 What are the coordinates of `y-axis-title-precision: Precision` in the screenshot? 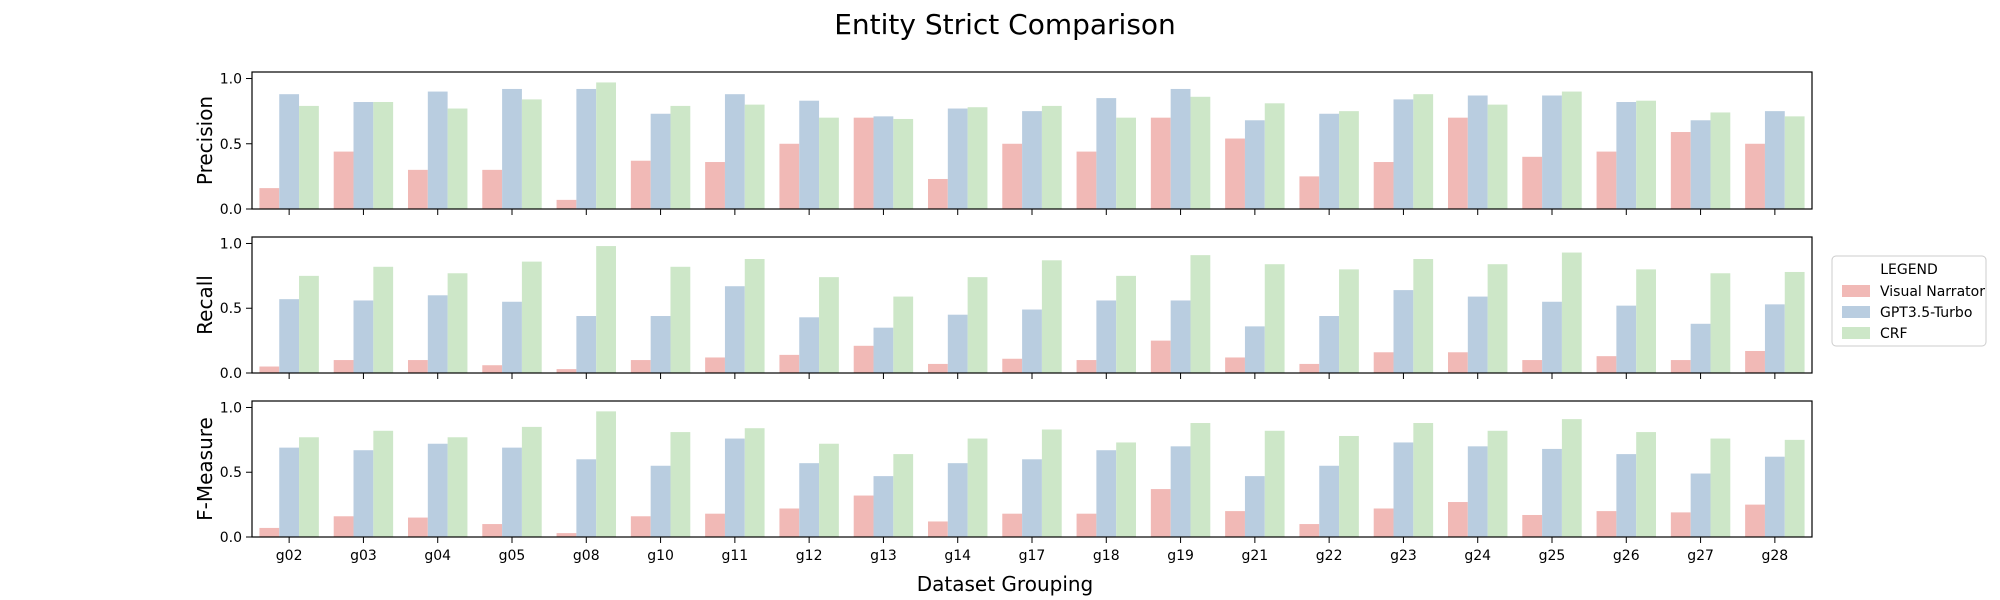 It's located at (205, 140).